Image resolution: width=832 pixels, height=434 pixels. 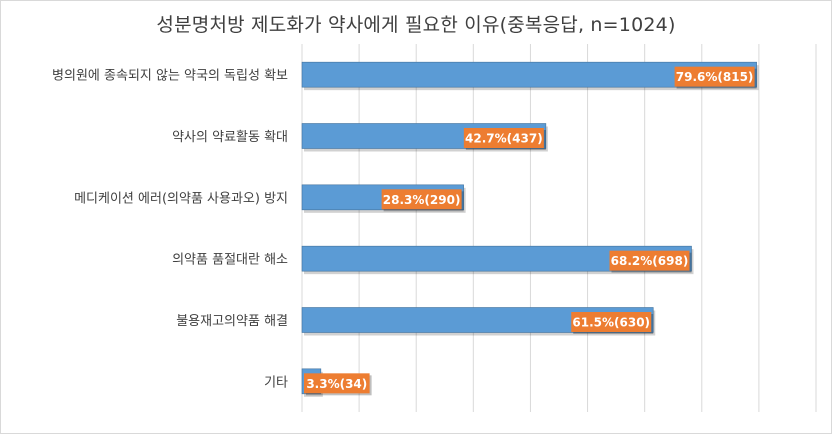 I want to click on chart-title: 성분명처방 제도화가 약사에게 필요한 이유(중복응답, n=1024), so click(x=416, y=25).